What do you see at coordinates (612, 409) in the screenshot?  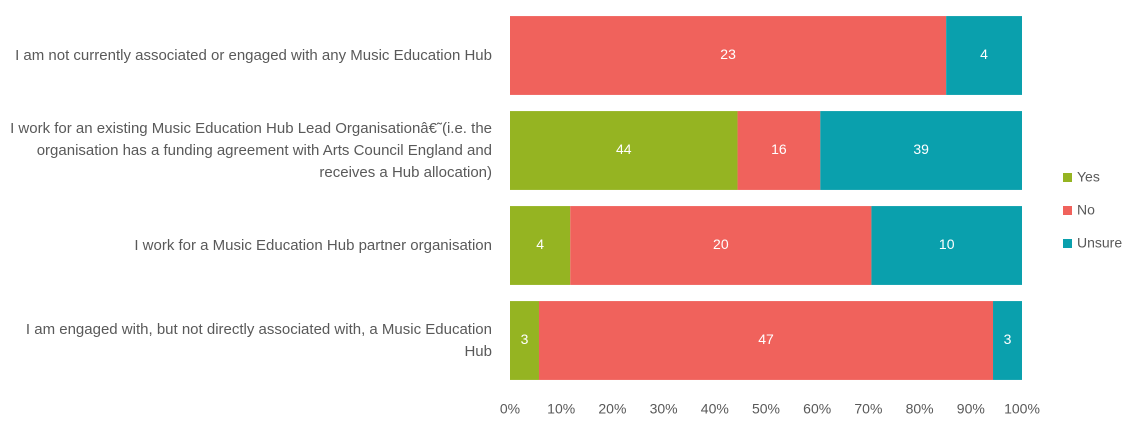 I see `x-tick-label: 20%` at bounding box center [612, 409].